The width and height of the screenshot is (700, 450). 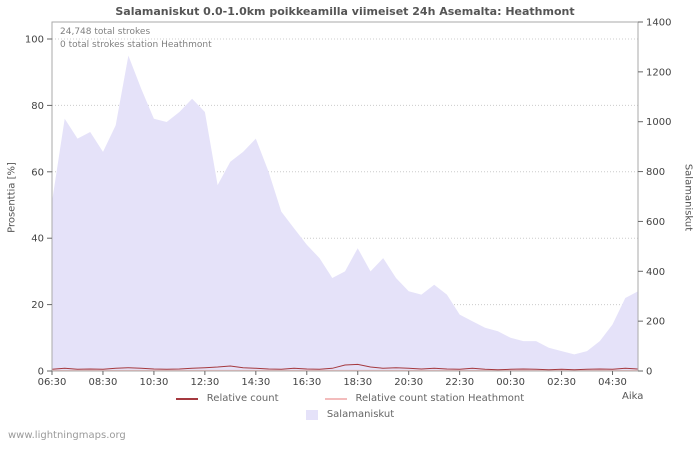 What do you see at coordinates (408, 382) in the screenshot?
I see `x-tick-label: 20:30` at bounding box center [408, 382].